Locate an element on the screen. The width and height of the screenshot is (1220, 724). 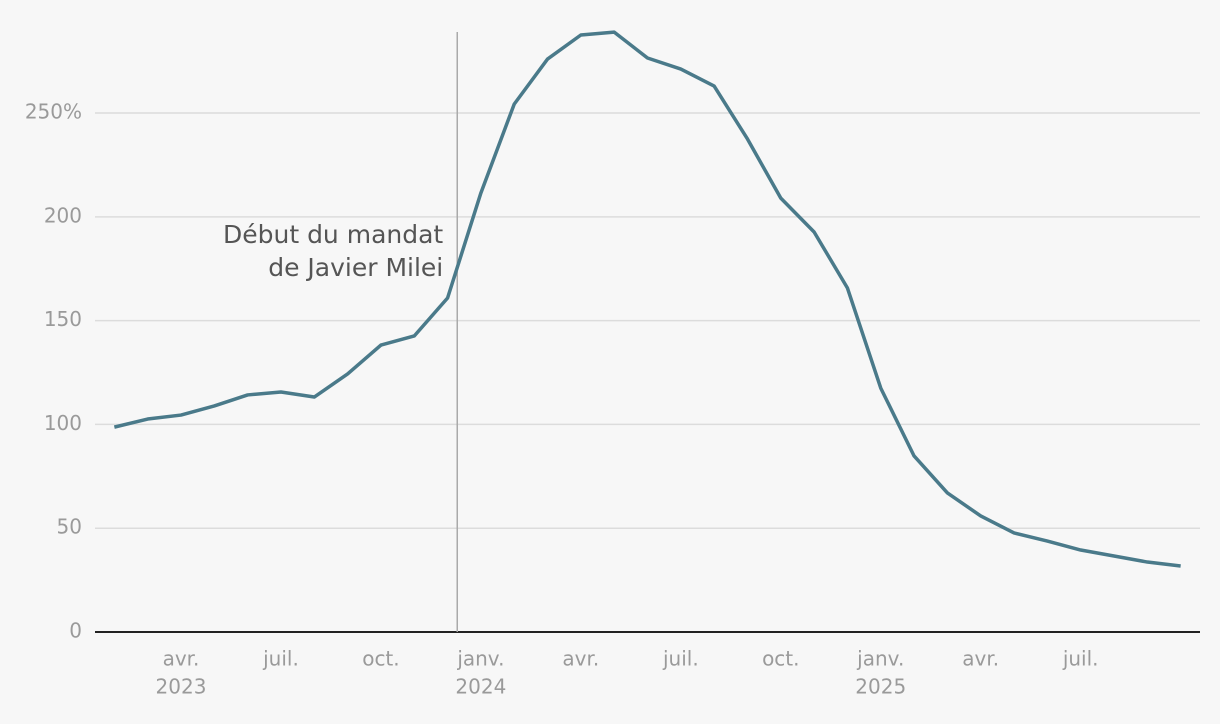
y-tick-label: 50 is located at coordinates (69, 527).